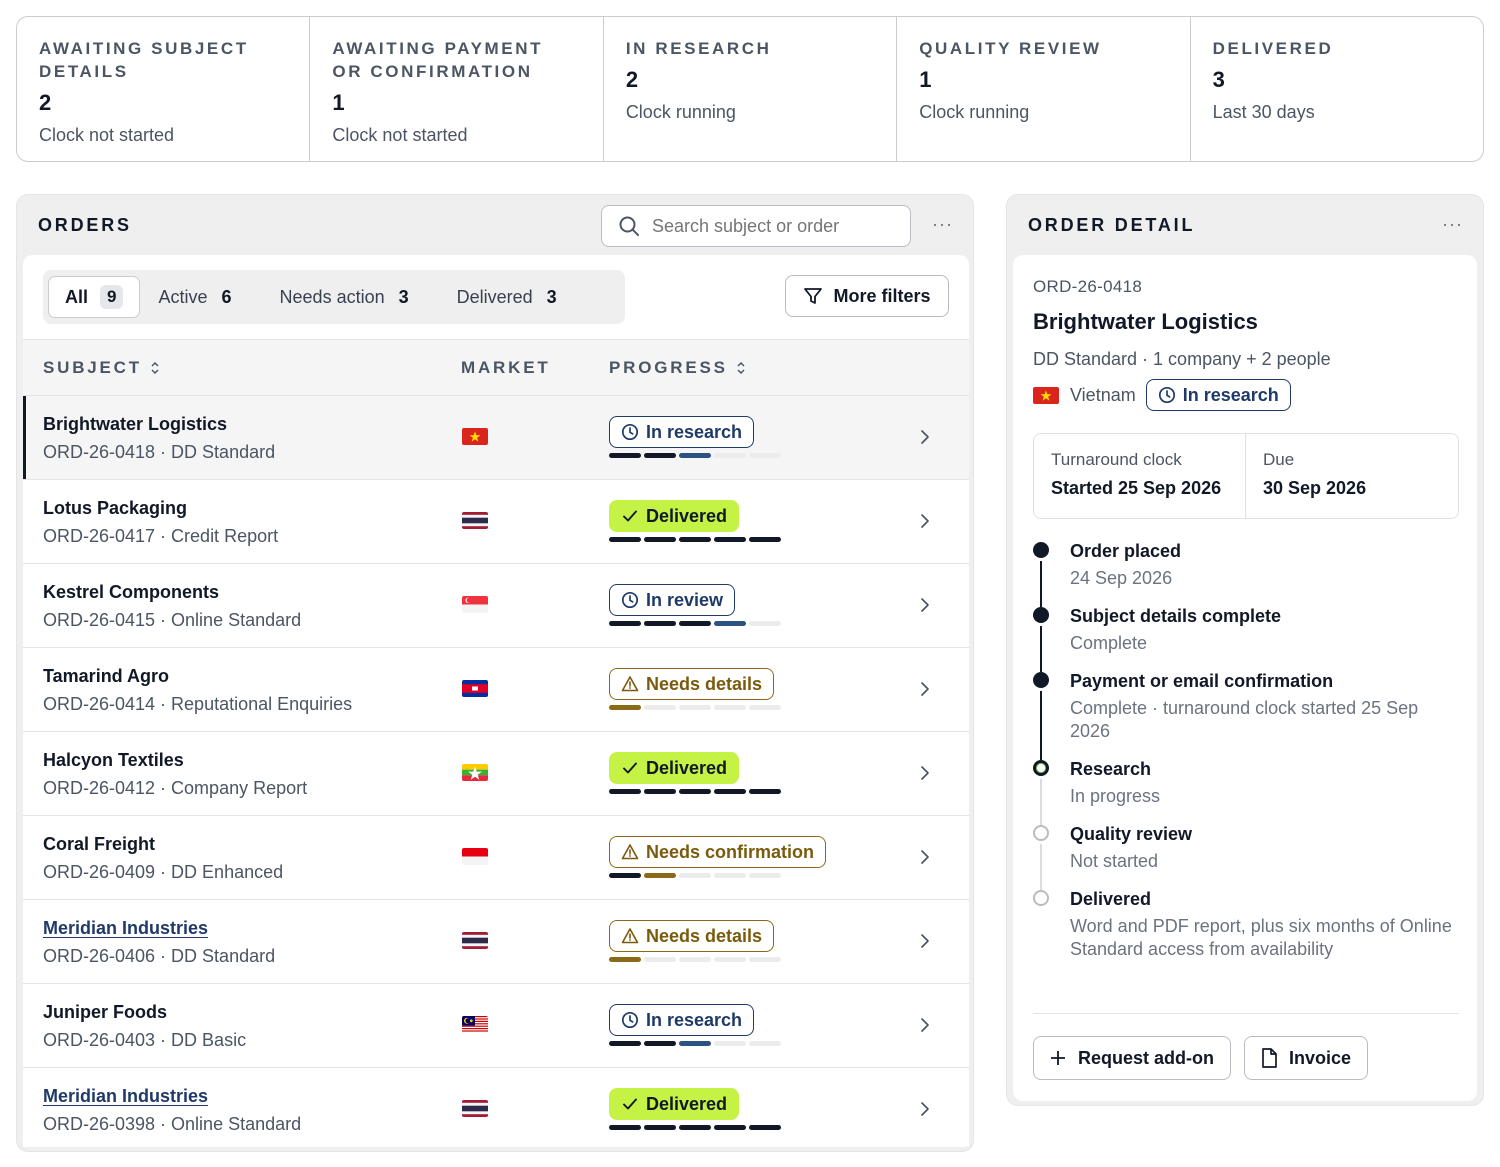 The image size is (1500, 1167). I want to click on column-market: MARKET, so click(506, 368).